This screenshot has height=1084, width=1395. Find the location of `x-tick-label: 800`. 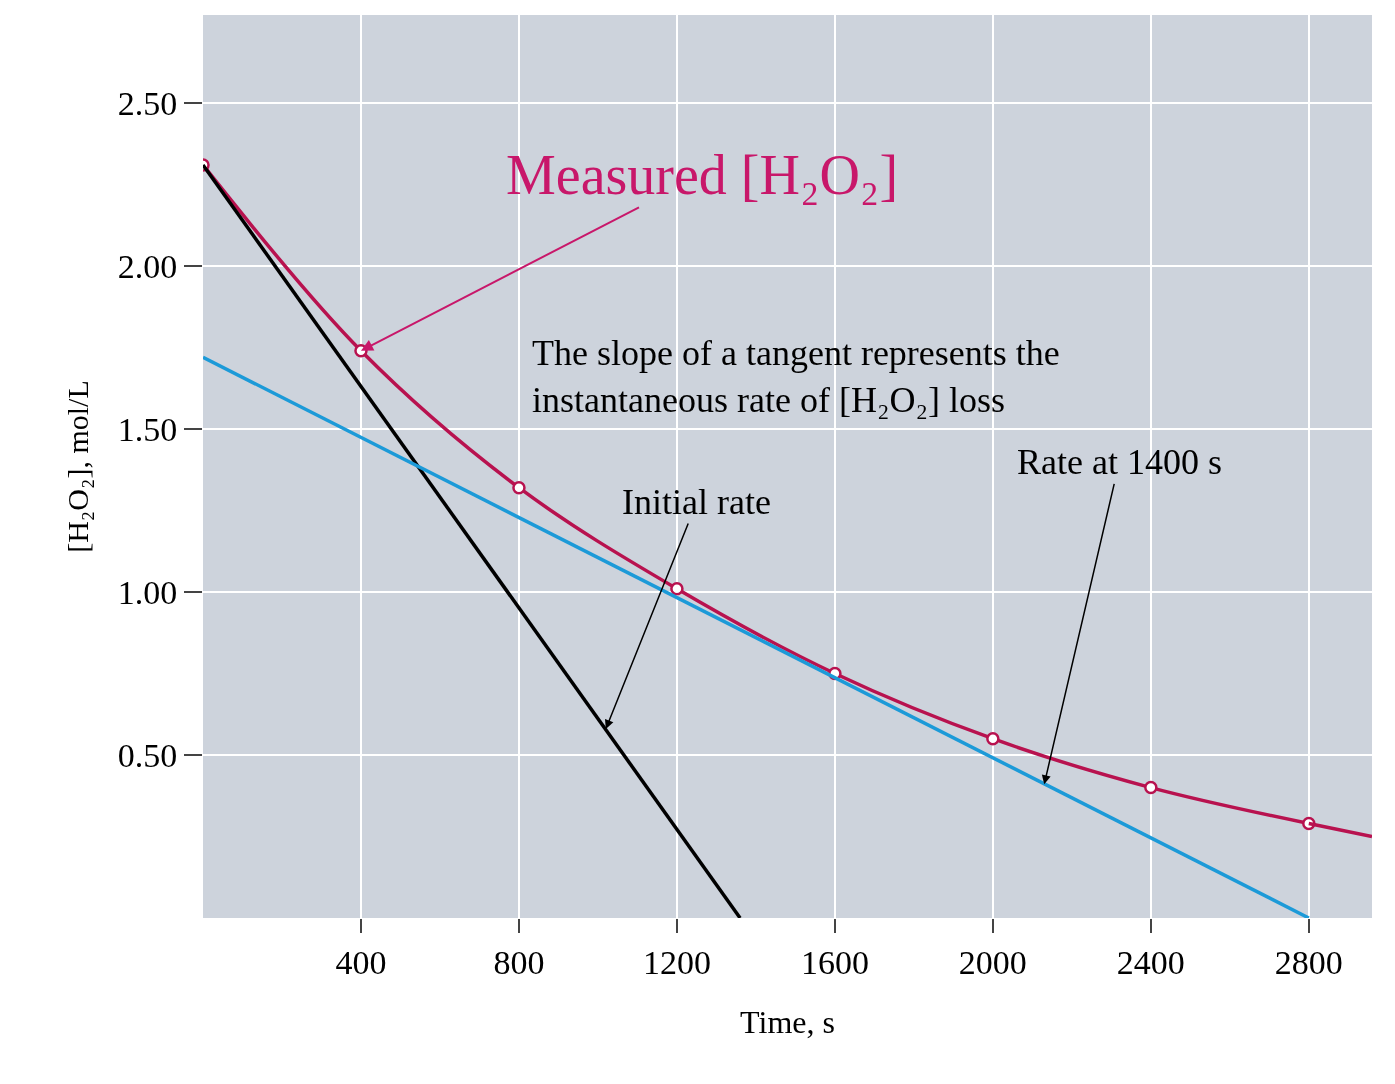

x-tick-label: 800 is located at coordinates (519, 962).